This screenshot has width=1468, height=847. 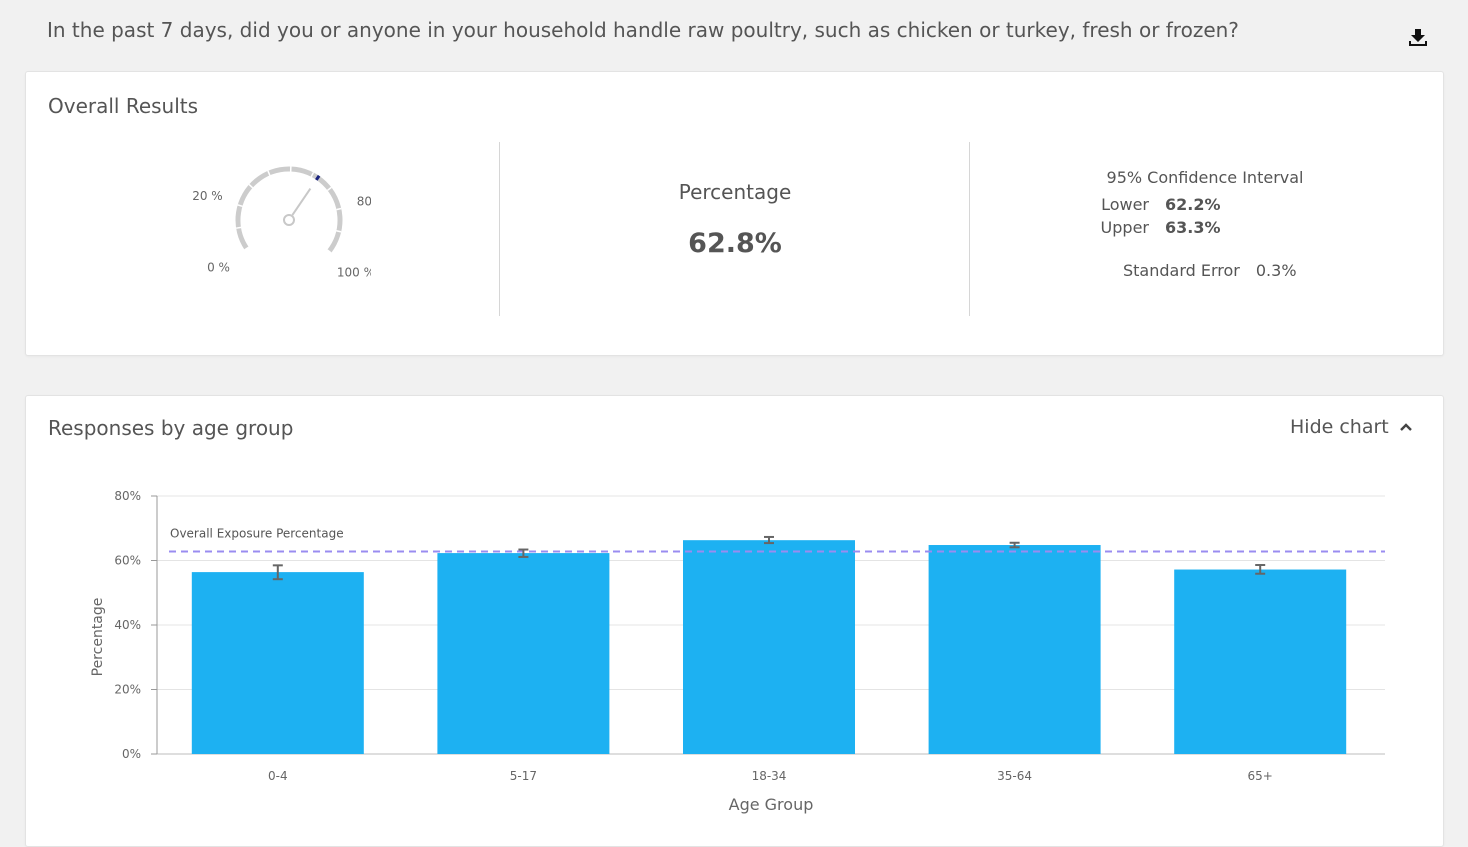 I want to click on gauge: 0 %20 %40 %60 %80 %100 %, so click(x=266, y=230).